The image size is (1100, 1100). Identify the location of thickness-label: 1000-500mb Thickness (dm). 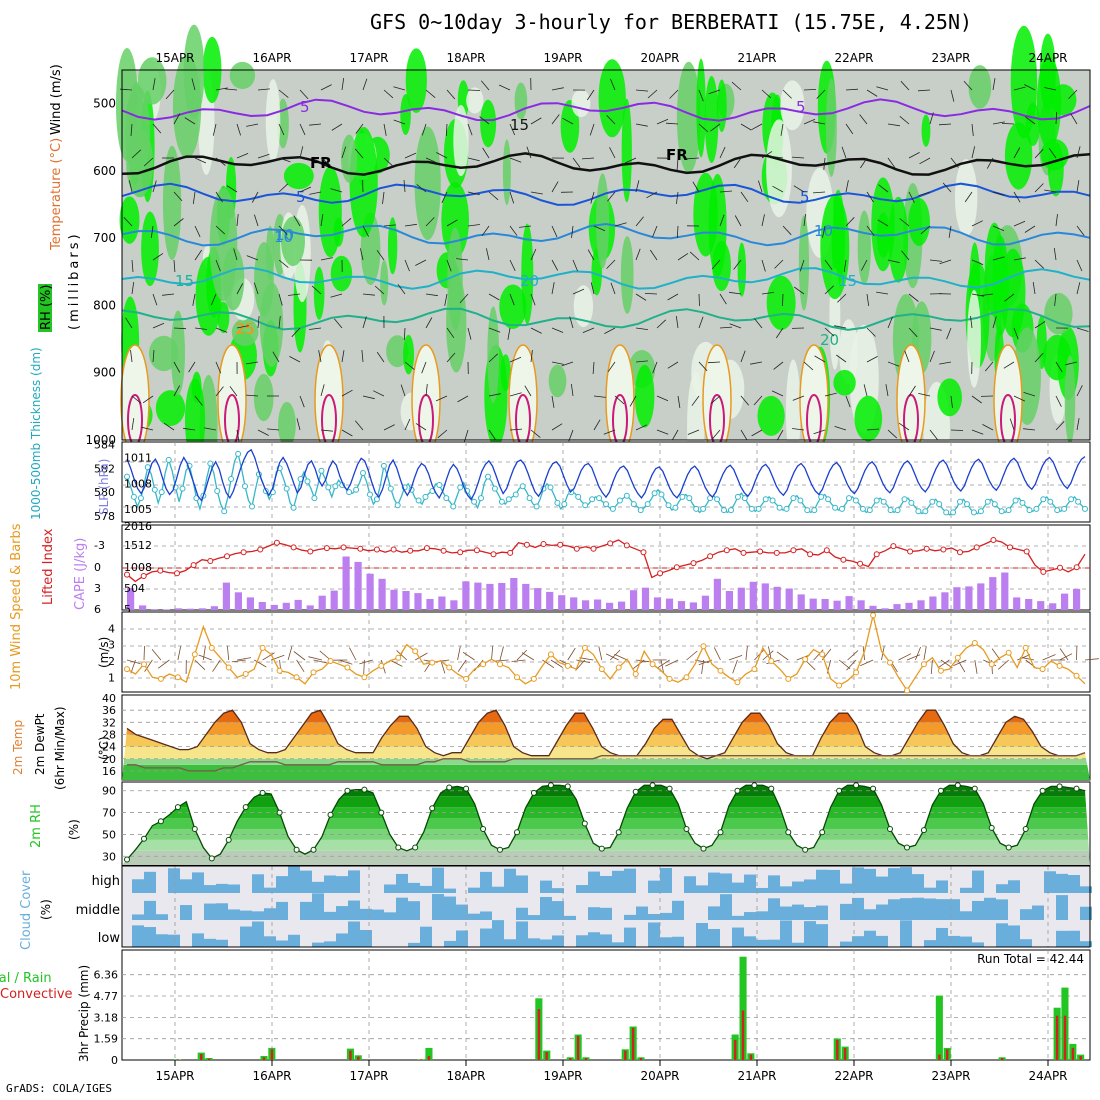
(36, 433).